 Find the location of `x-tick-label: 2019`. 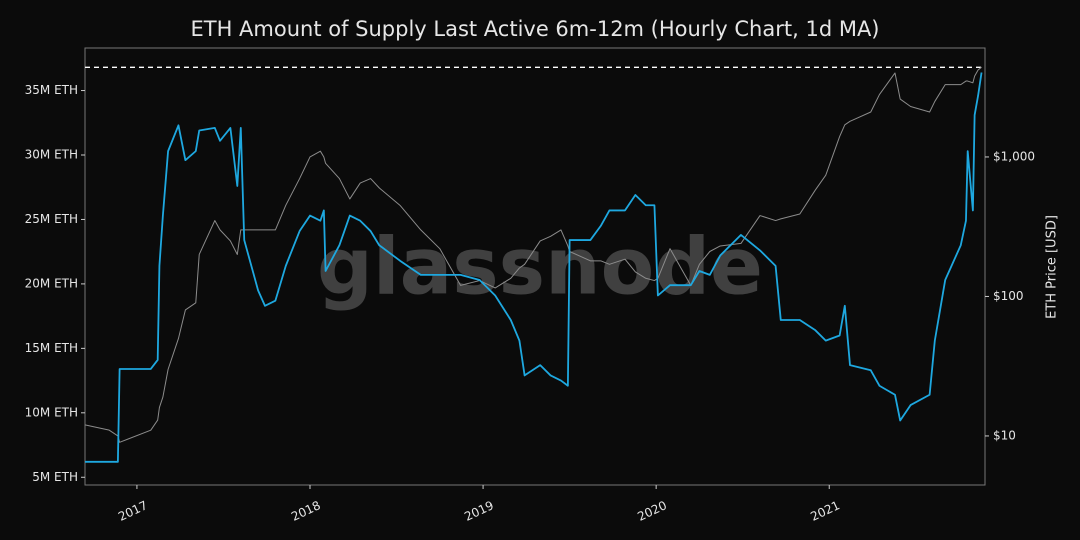

x-tick-label: 2019 is located at coordinates (479, 511).